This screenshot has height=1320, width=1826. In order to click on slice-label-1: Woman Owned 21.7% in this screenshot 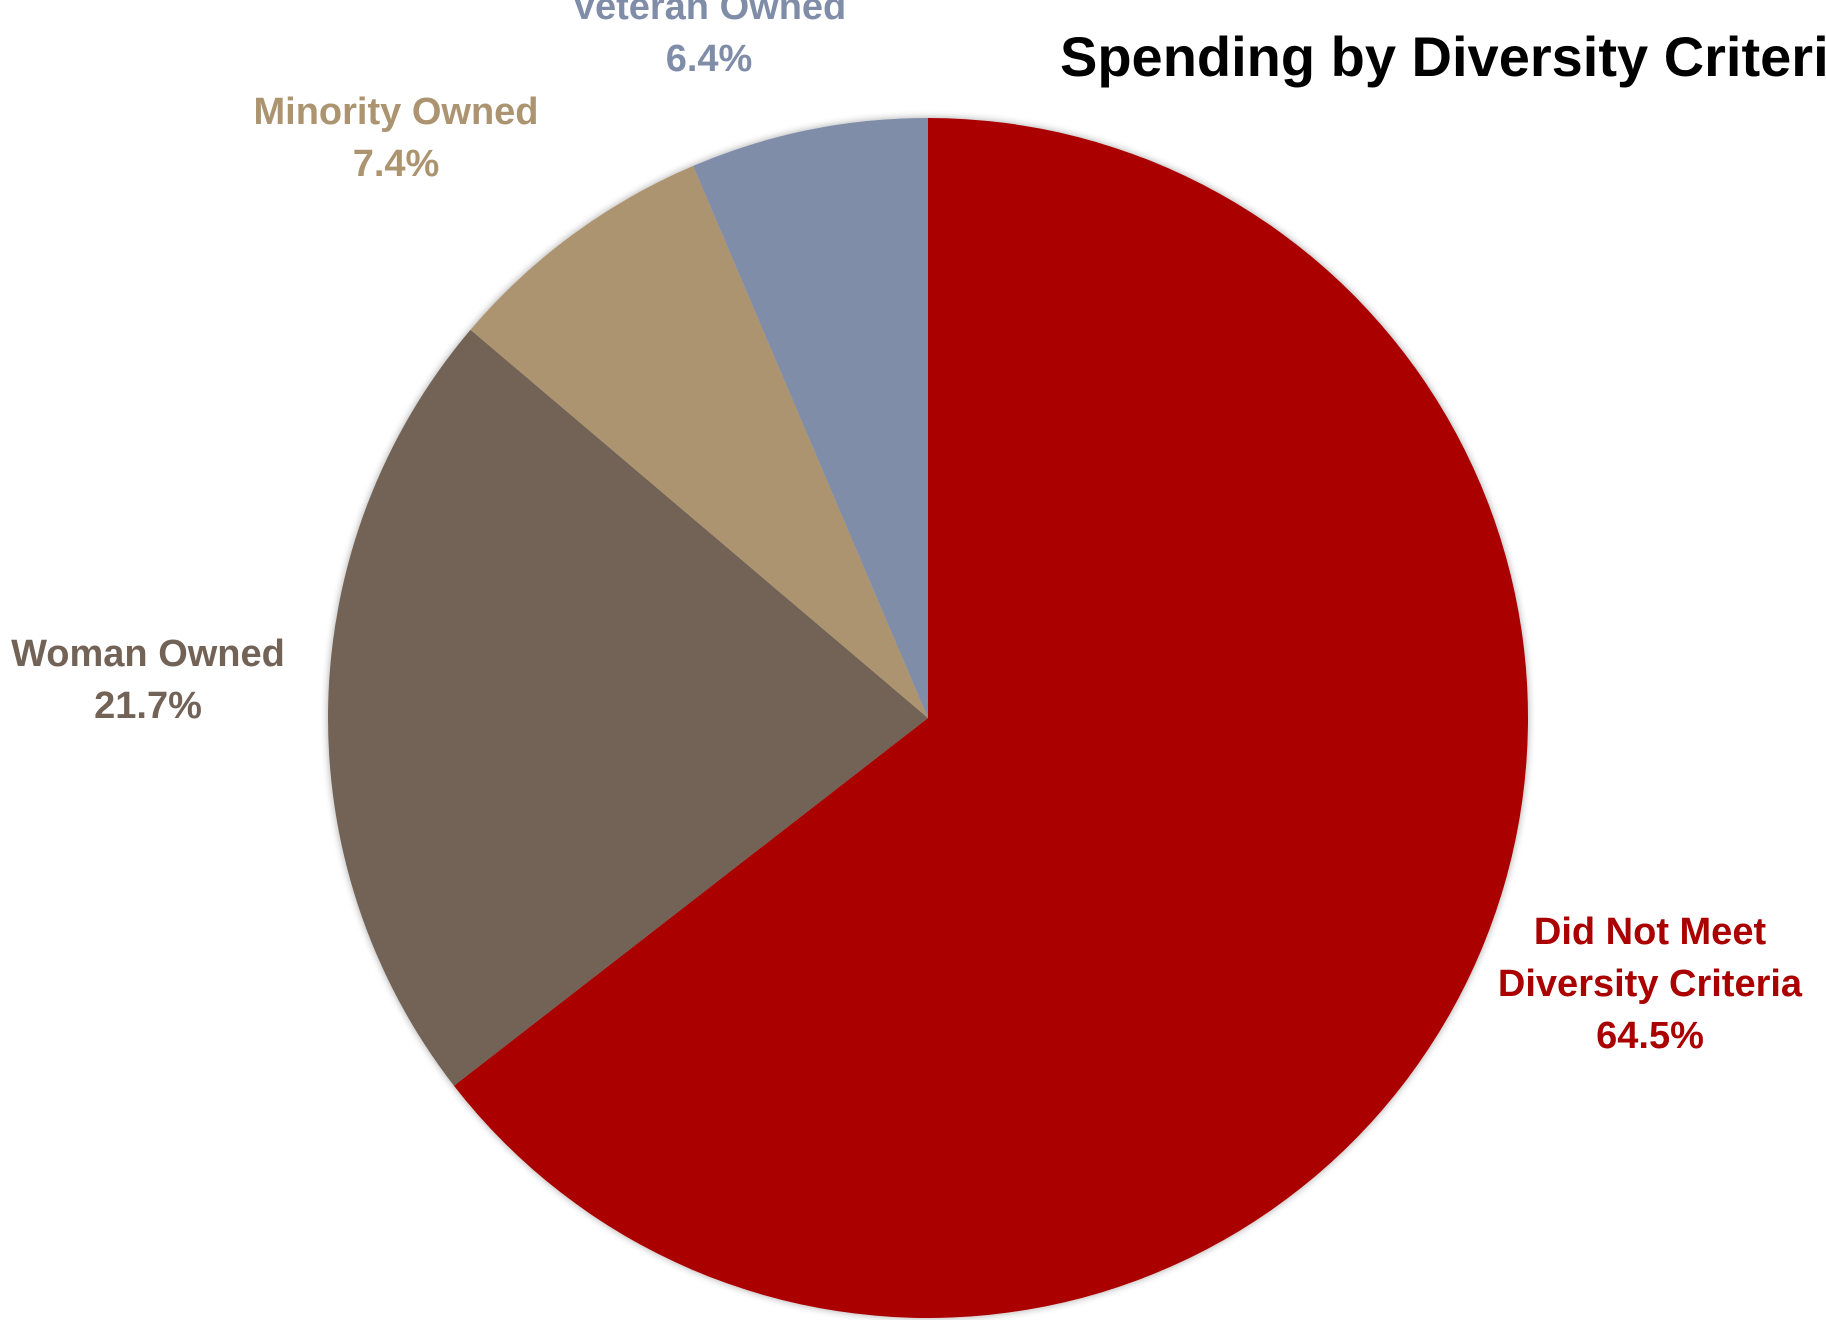, I will do `click(148, 680)`.